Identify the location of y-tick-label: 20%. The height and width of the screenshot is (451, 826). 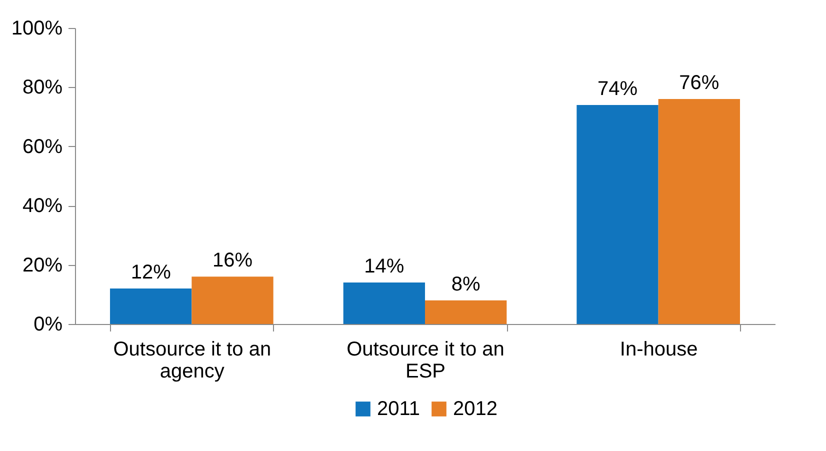
(42, 265).